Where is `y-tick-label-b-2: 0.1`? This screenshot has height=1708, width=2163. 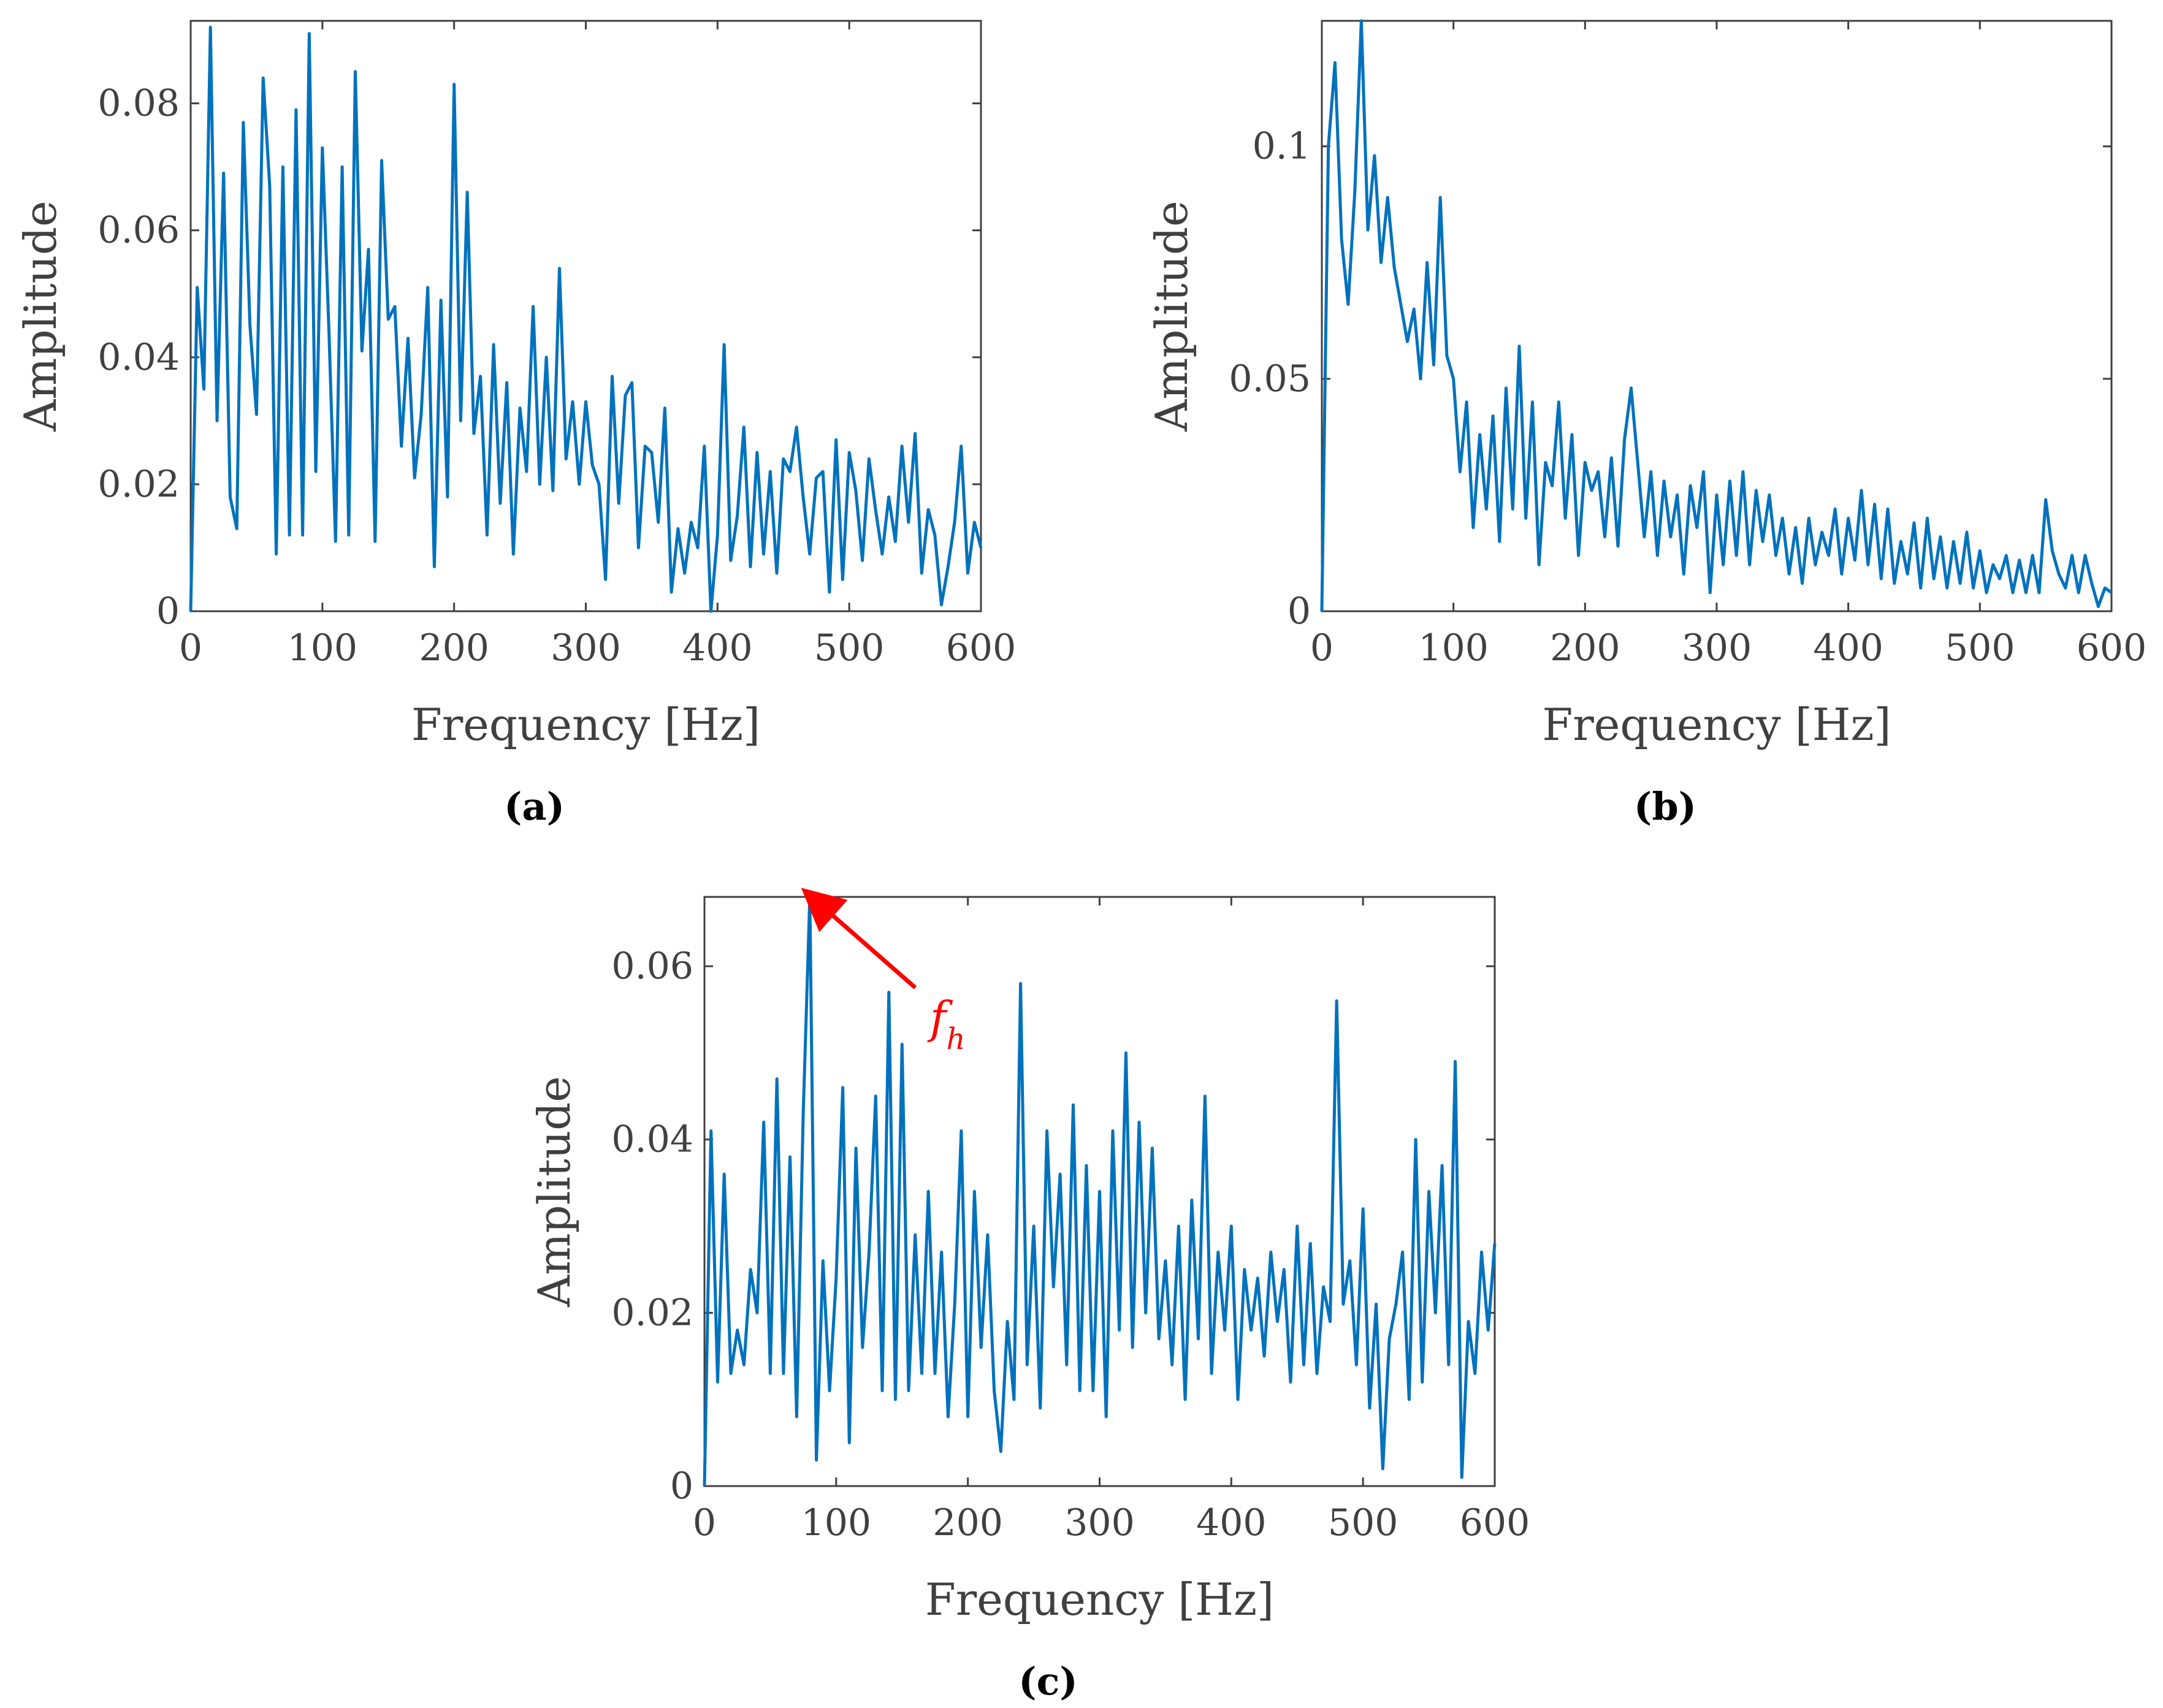
y-tick-label-b-2: 0.1 is located at coordinates (1282, 146).